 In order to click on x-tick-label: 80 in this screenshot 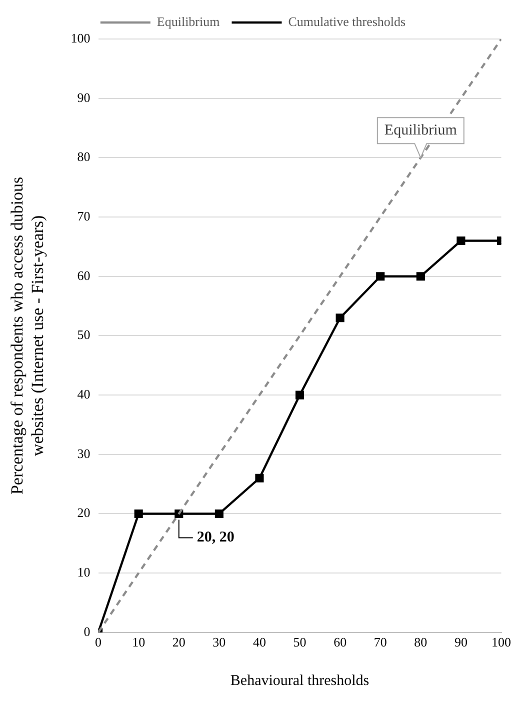, I will do `click(421, 642)`.